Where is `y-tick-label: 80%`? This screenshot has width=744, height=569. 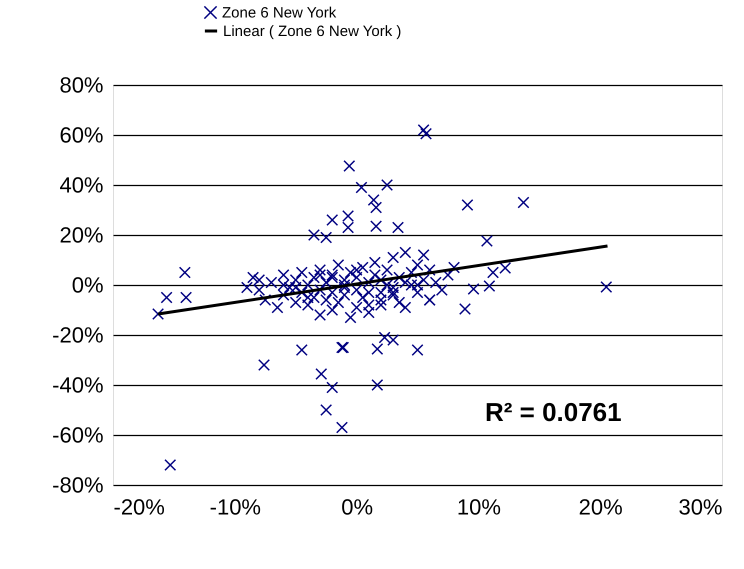
y-tick-label: 80% is located at coordinates (81, 85).